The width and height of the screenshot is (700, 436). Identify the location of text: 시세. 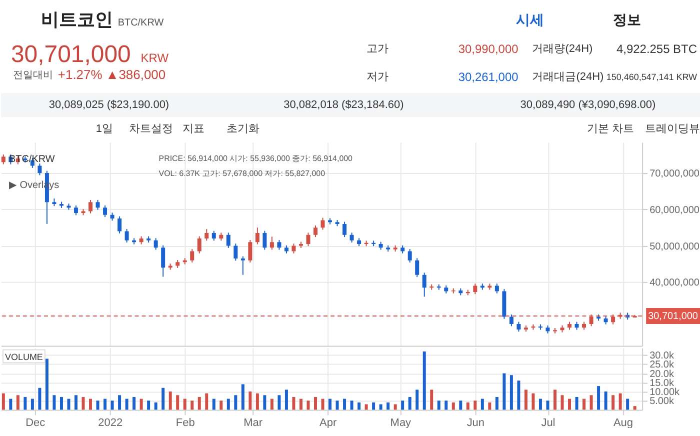
(530, 19).